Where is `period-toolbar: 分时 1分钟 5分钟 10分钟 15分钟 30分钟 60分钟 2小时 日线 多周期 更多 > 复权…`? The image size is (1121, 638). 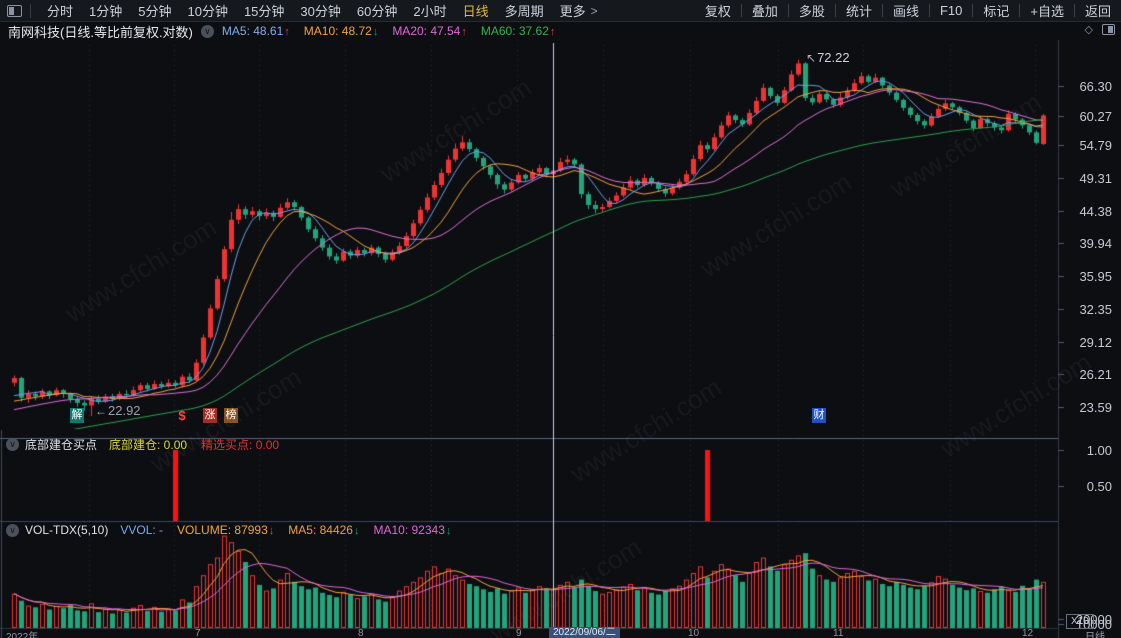
period-toolbar: 分时 1分钟 5分钟 10分钟 15分钟 30分钟 60分钟 2小时 日线 多周期 更多 > 复权… is located at coordinates (560, 11).